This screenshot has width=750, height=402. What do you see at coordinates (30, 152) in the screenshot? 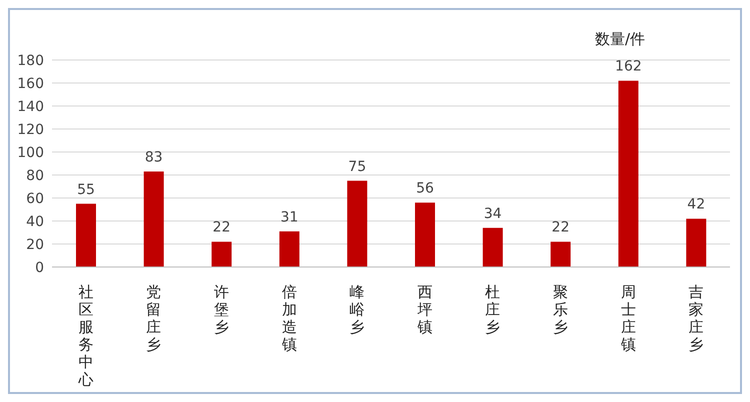
I see `y-tick-label: 100` at bounding box center [30, 152].